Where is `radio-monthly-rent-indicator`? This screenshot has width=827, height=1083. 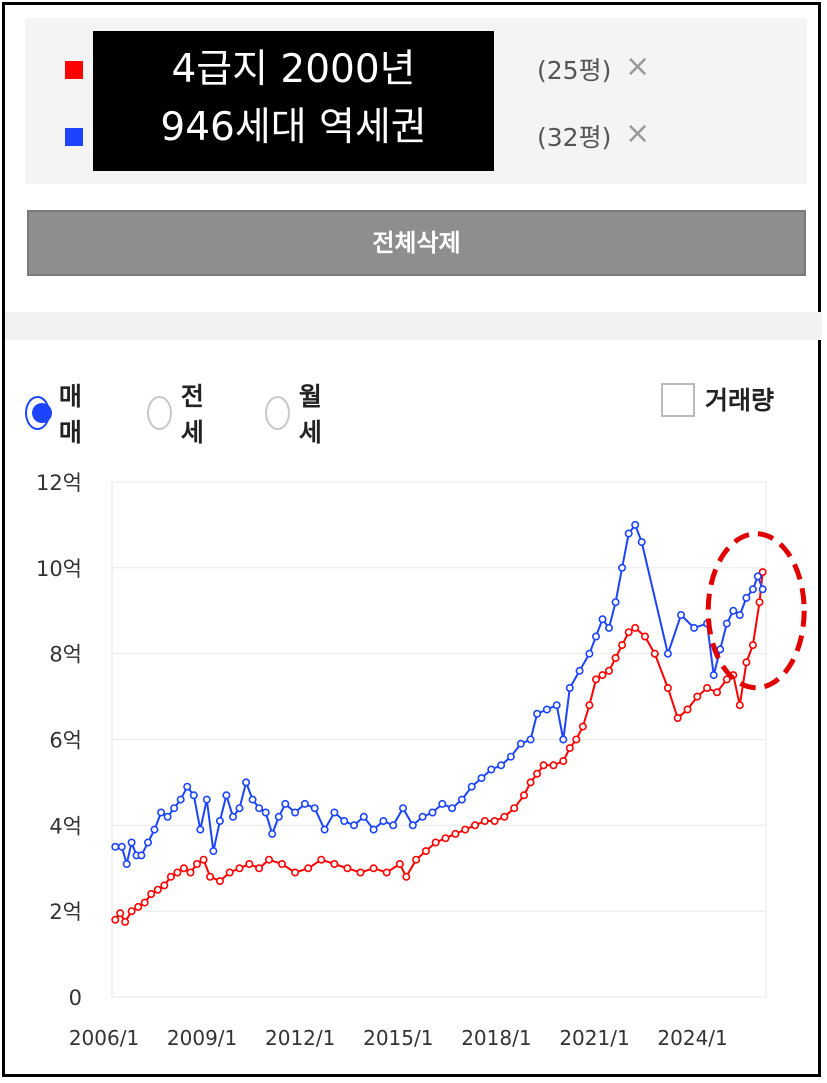 radio-monthly-rent-indicator is located at coordinates (277, 413).